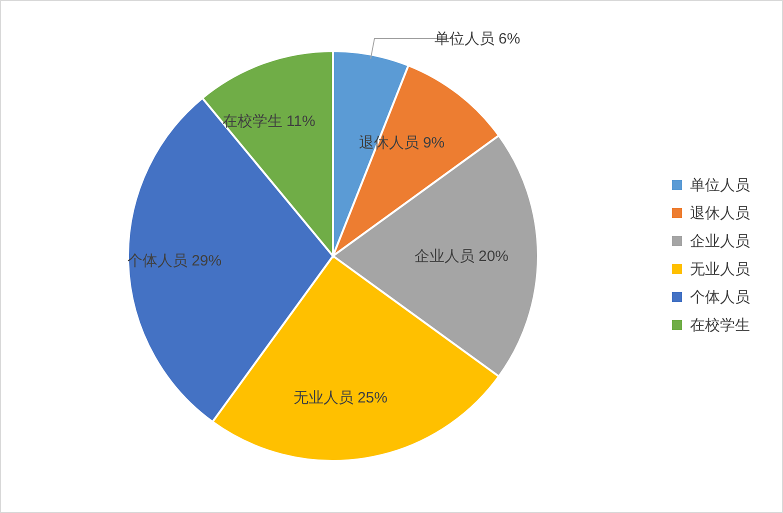 This screenshot has height=513, width=783. Describe the element at coordinates (720, 213) in the screenshot. I see `legend-label: 退休人员` at that location.